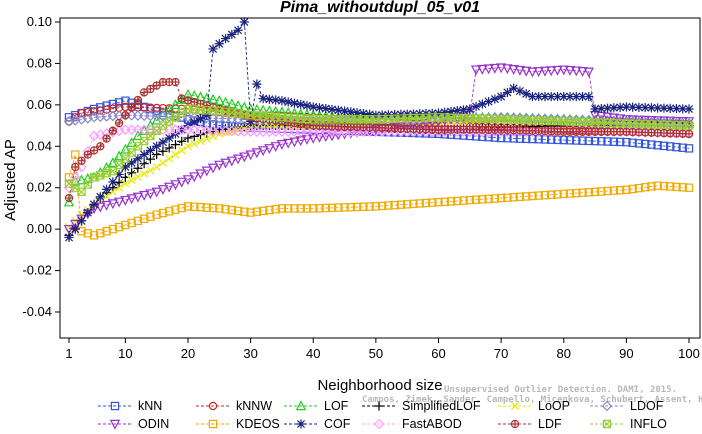 Image resolution: width=702 pixels, height=434 pixels. What do you see at coordinates (379, 385) in the screenshot?
I see `x-axis-label: Neighborhood size` at bounding box center [379, 385].